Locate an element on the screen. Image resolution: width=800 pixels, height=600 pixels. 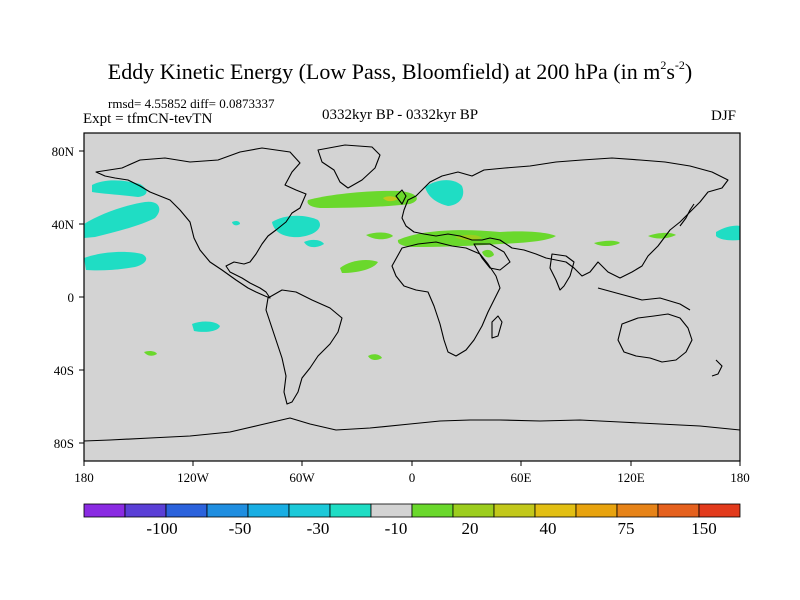
y-tick-label: 80N is located at coordinates (63, 151).